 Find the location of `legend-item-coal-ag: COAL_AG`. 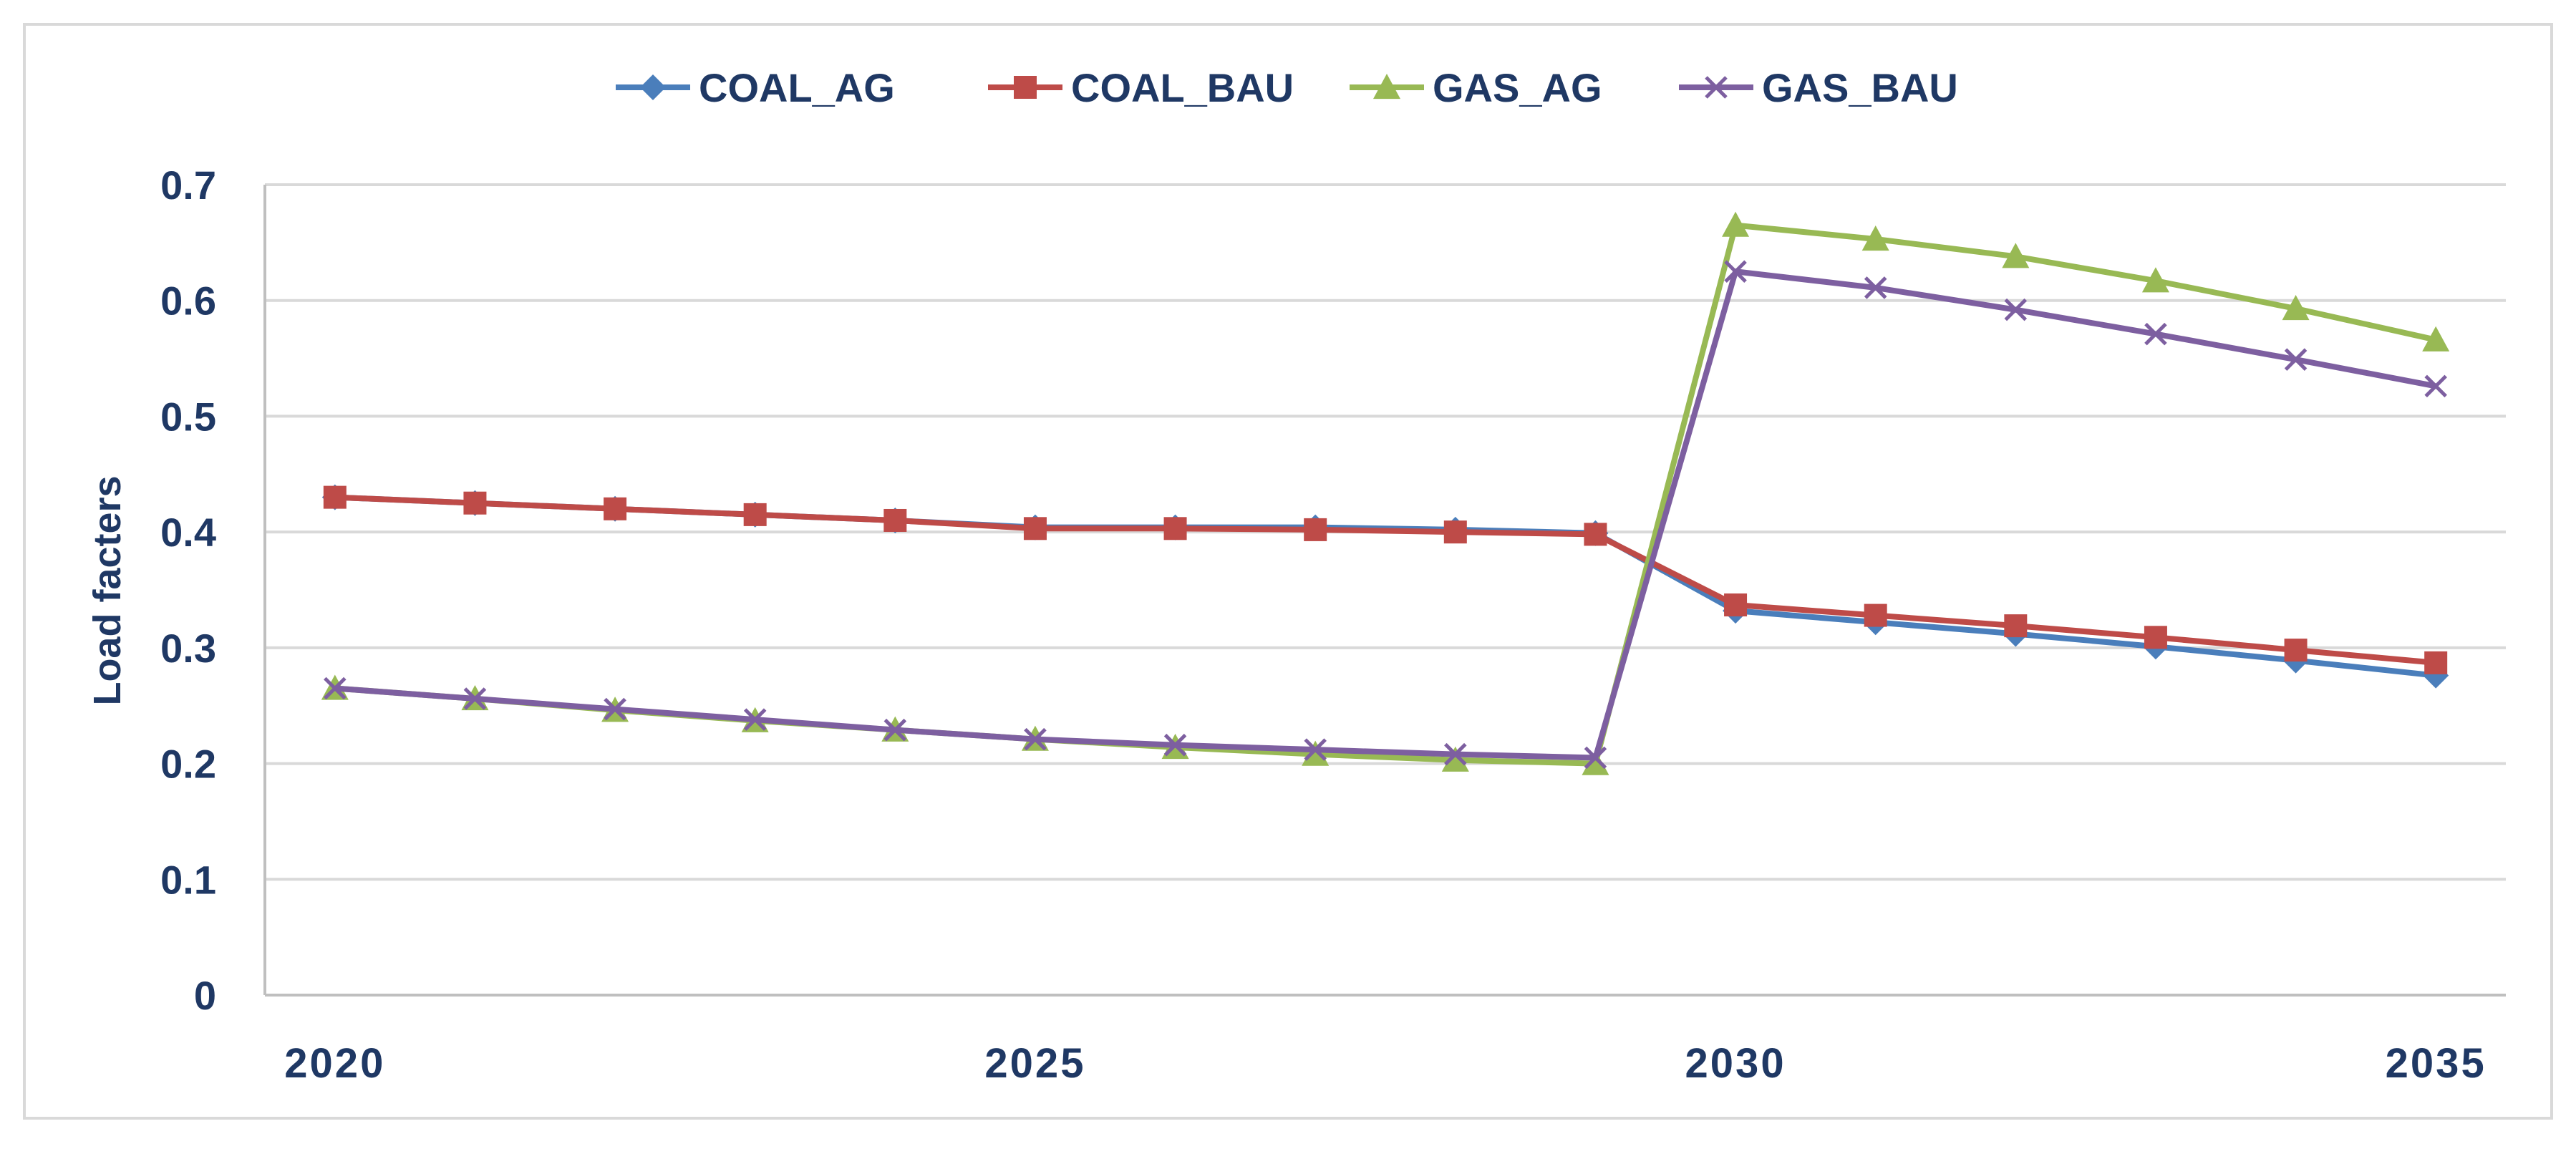

legend-item-coal-ag: COAL_AG is located at coordinates (755, 87).